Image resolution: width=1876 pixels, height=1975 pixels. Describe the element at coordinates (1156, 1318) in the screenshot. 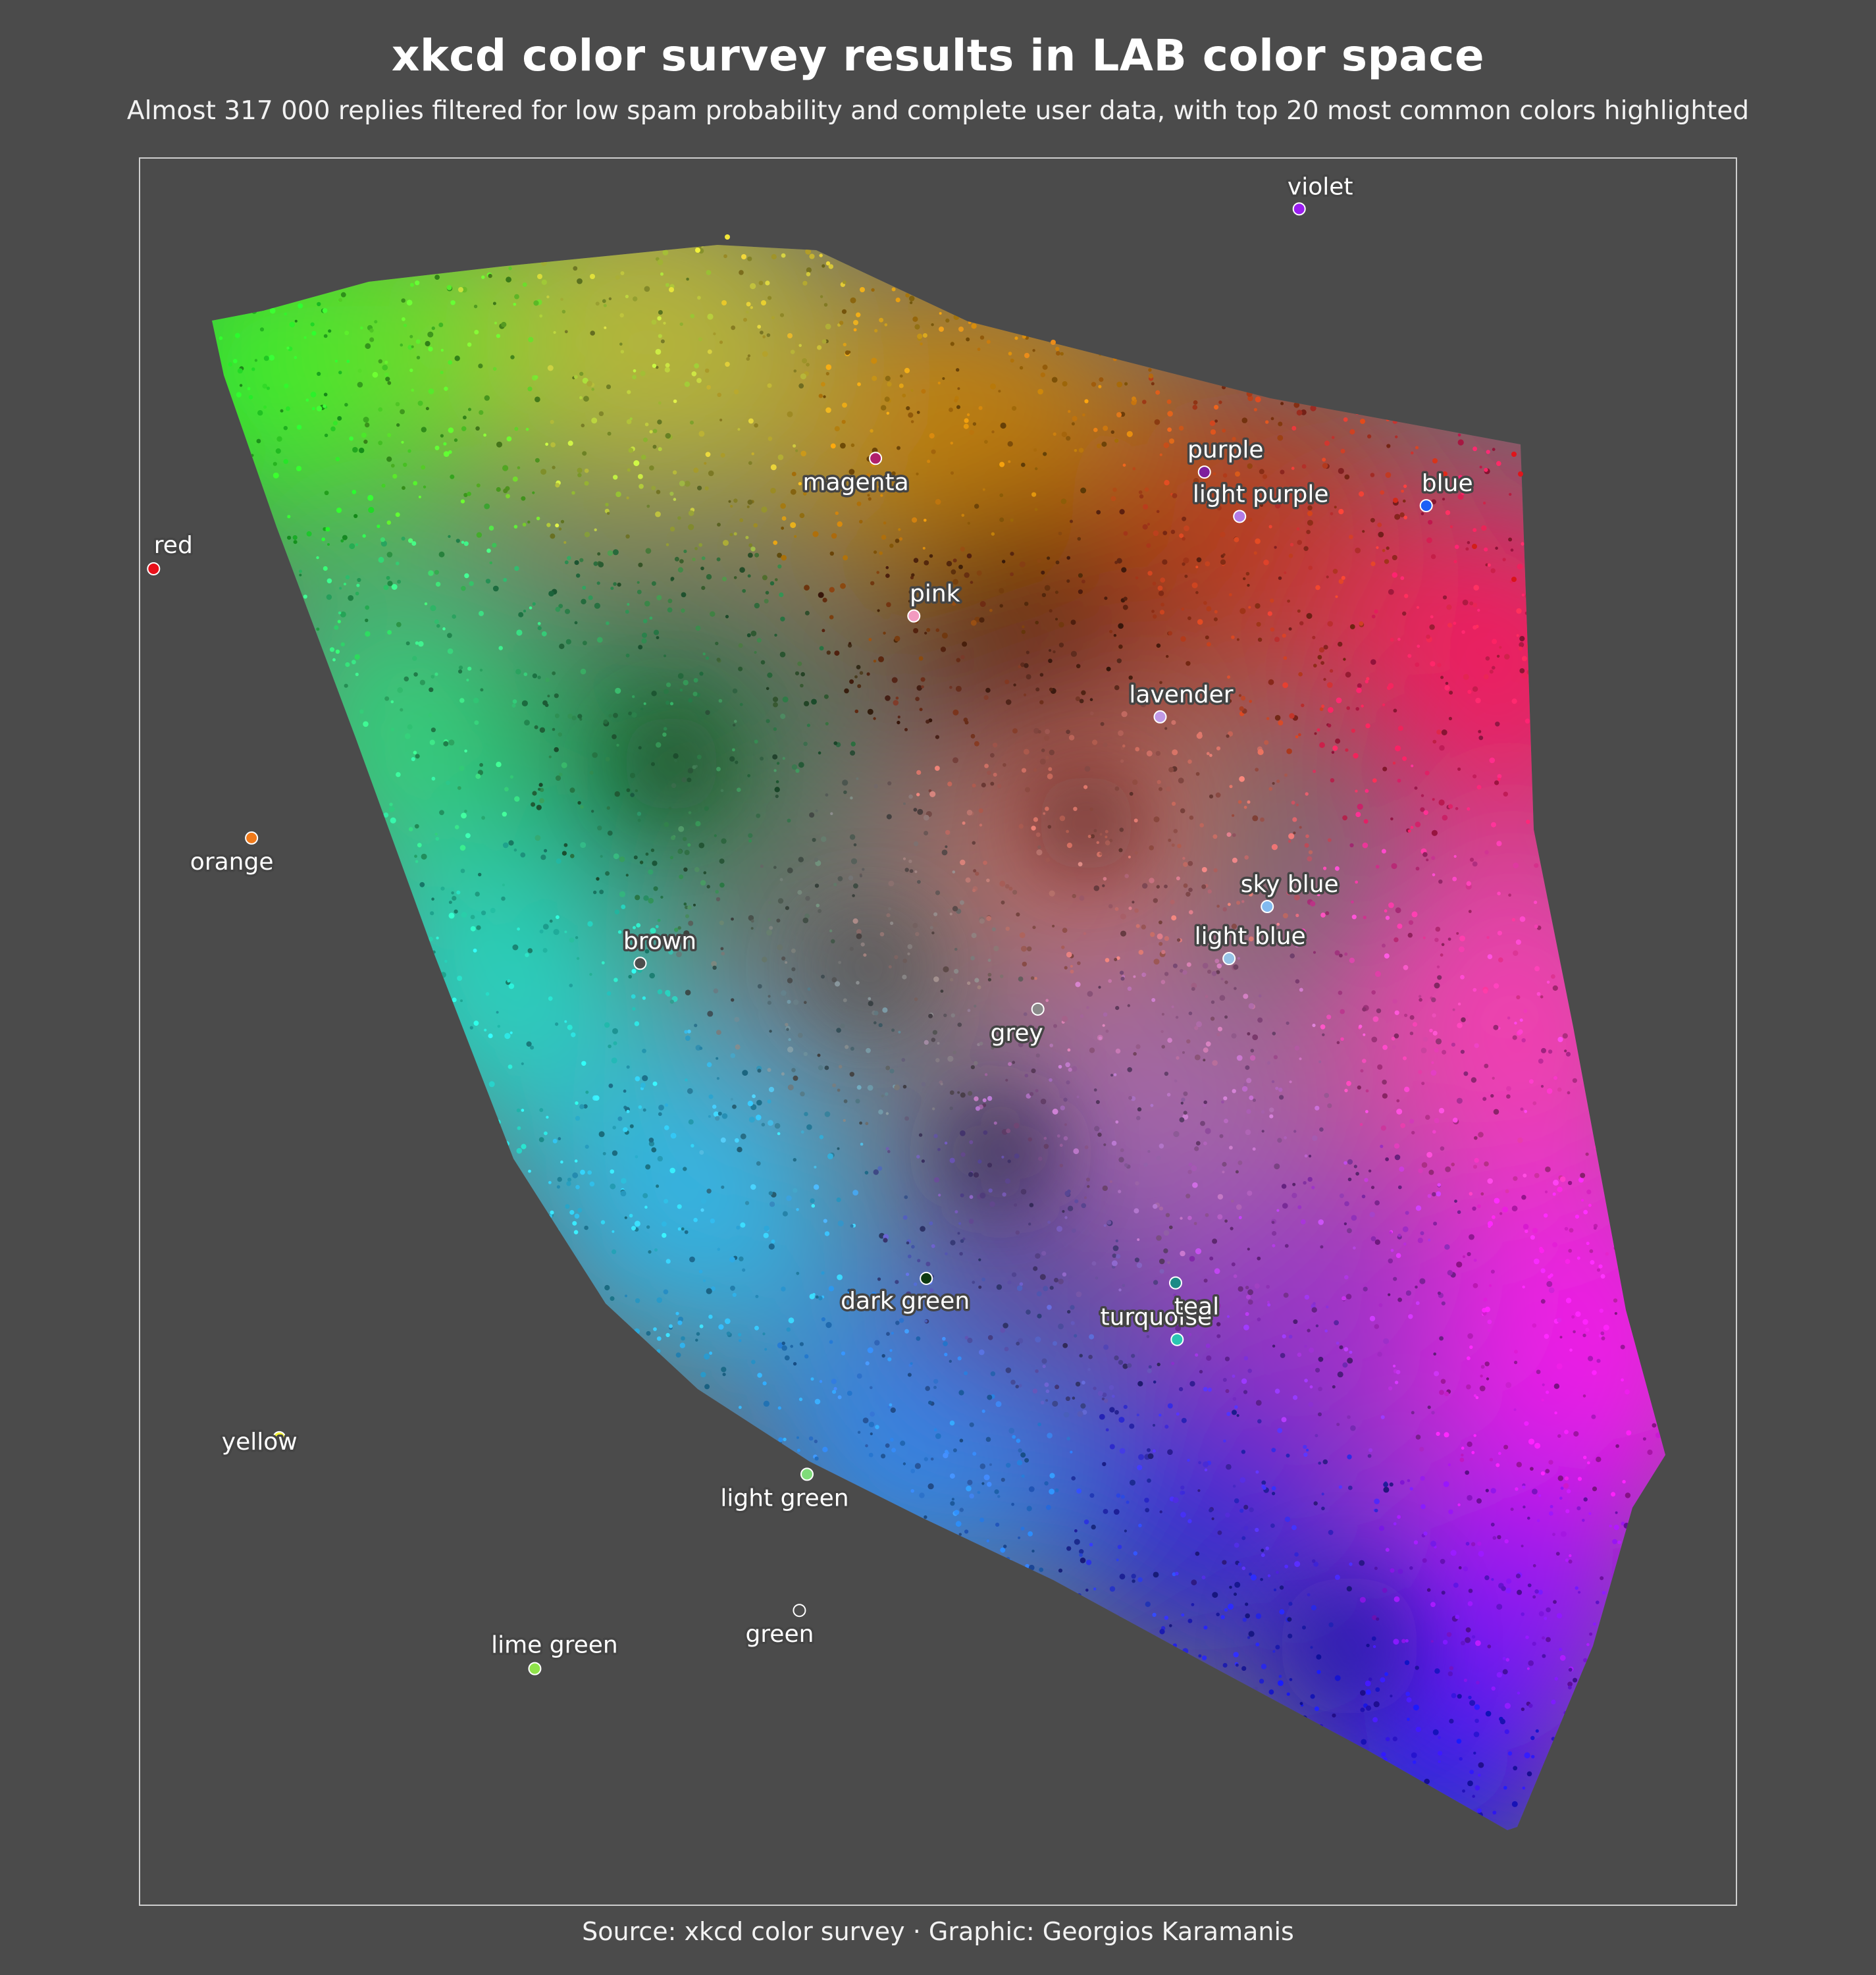

I see `turquoise-label: turquoise` at that location.